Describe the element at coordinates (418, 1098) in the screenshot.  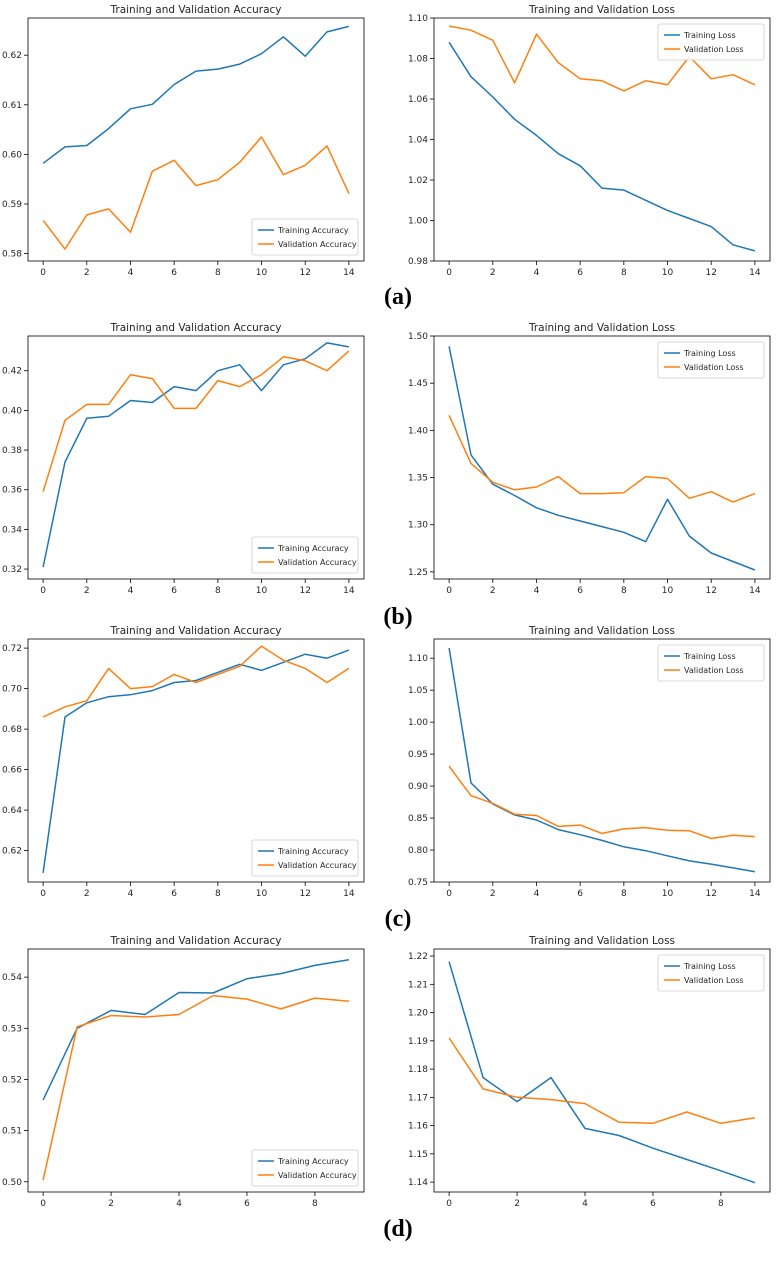
I see `y-tick-label: 1.17` at that location.